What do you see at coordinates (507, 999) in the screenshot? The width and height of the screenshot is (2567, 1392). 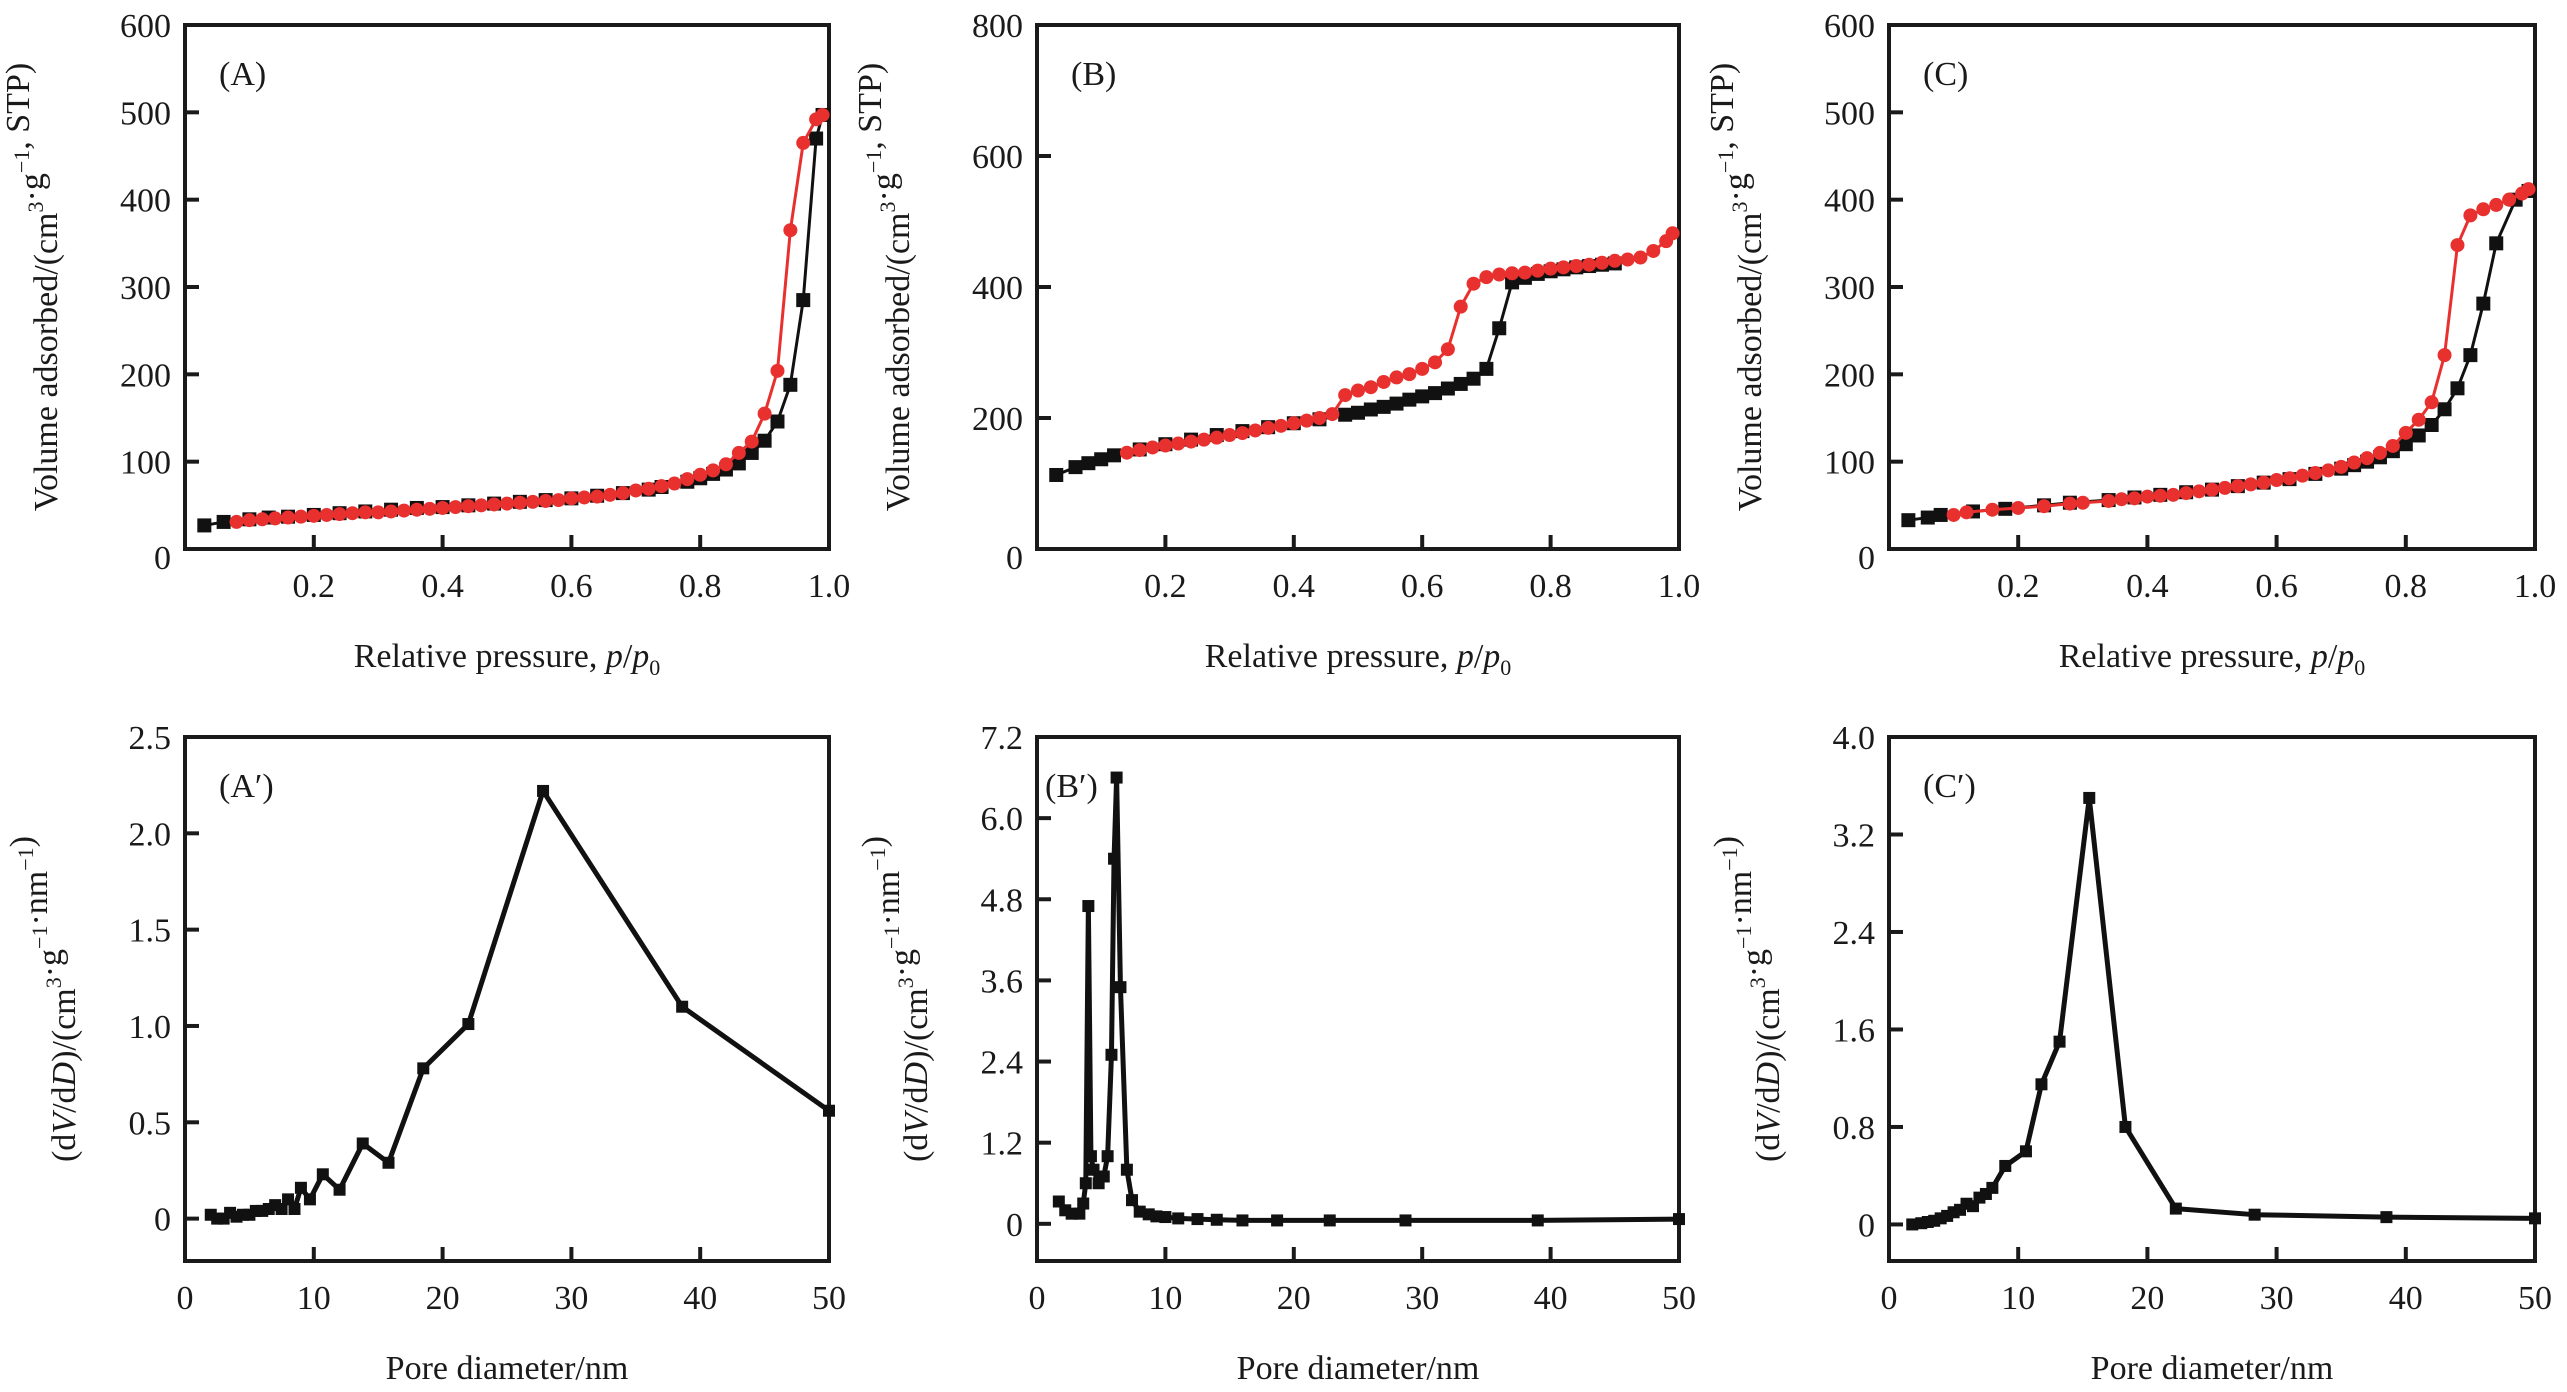 I see `plot-frame` at bounding box center [507, 999].